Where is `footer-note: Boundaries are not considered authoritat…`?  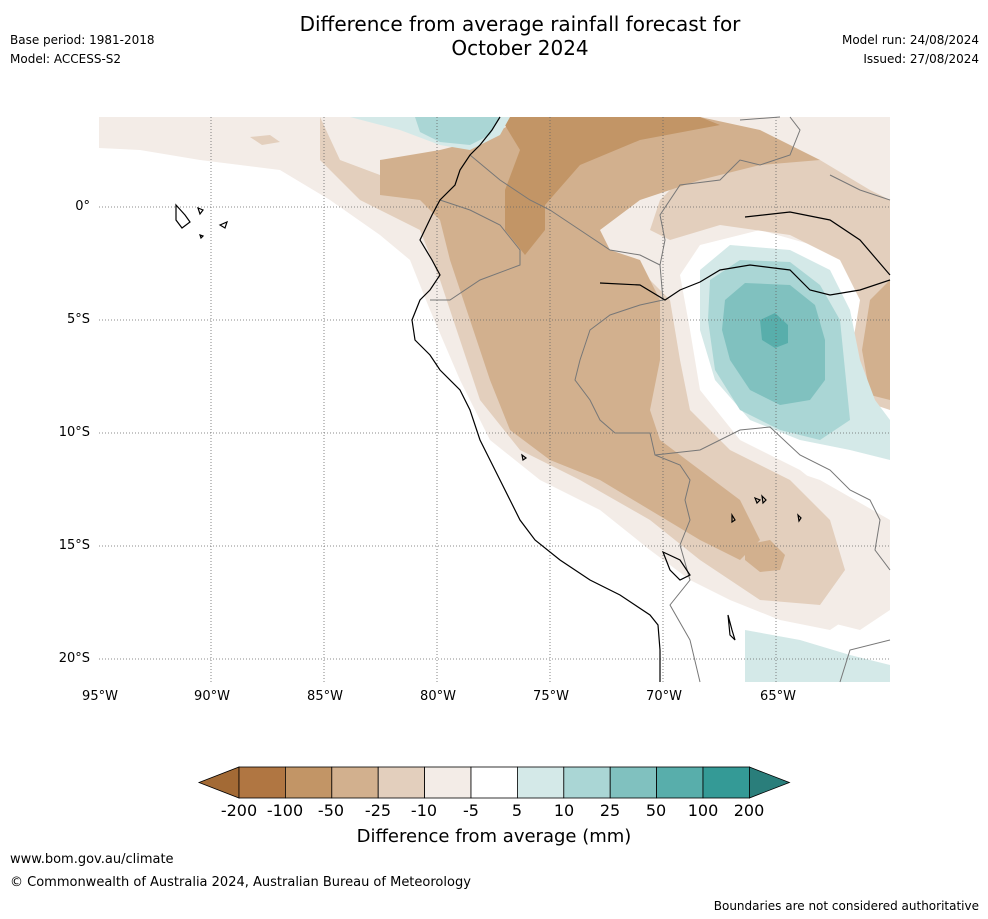 footer-note: Boundaries are not considered authoritat… is located at coordinates (846, 906).